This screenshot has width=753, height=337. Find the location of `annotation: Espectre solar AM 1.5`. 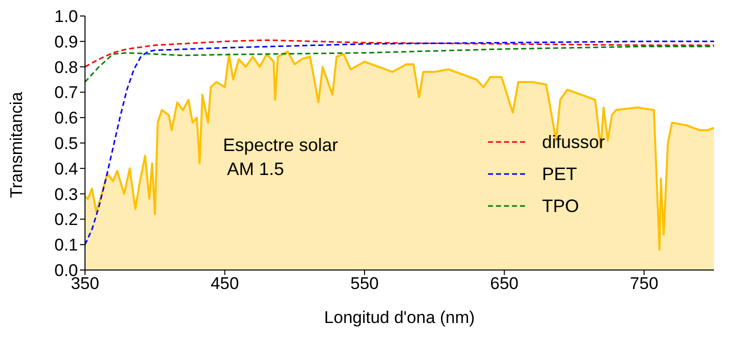

annotation: Espectre solar AM 1.5 is located at coordinates (280, 157).